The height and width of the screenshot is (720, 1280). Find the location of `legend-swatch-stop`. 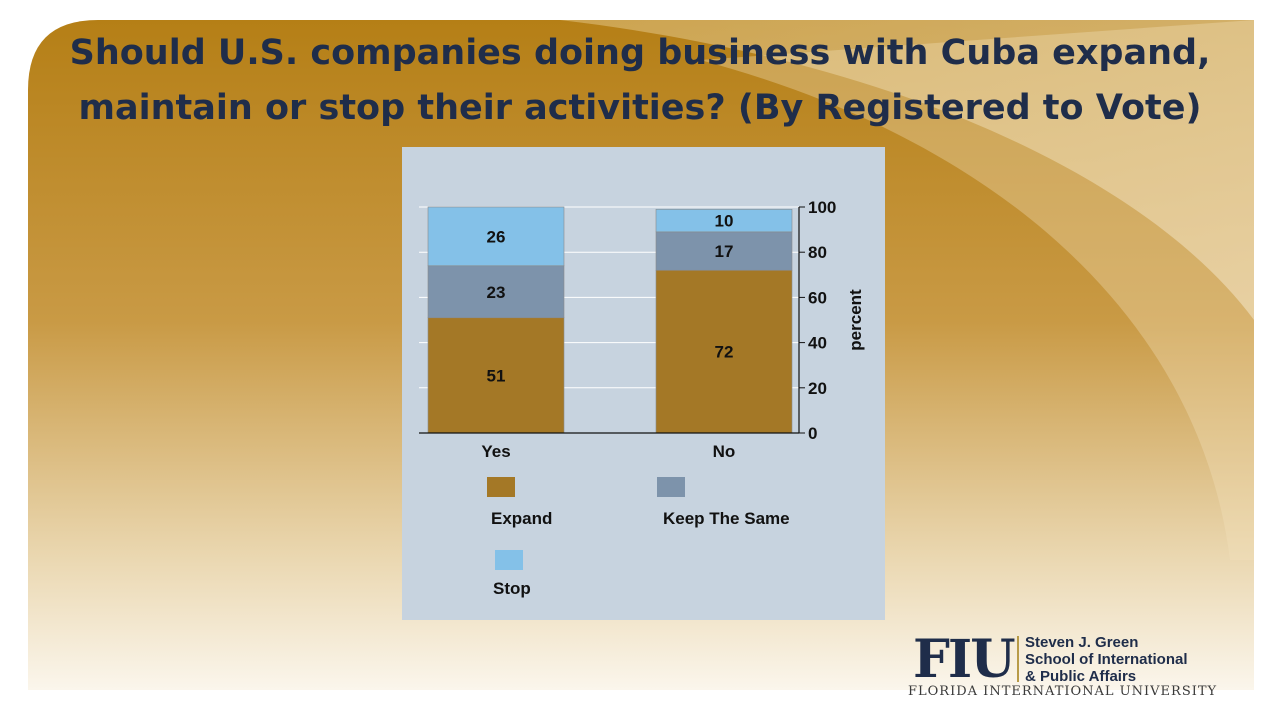

legend-swatch-stop is located at coordinates (509, 560).